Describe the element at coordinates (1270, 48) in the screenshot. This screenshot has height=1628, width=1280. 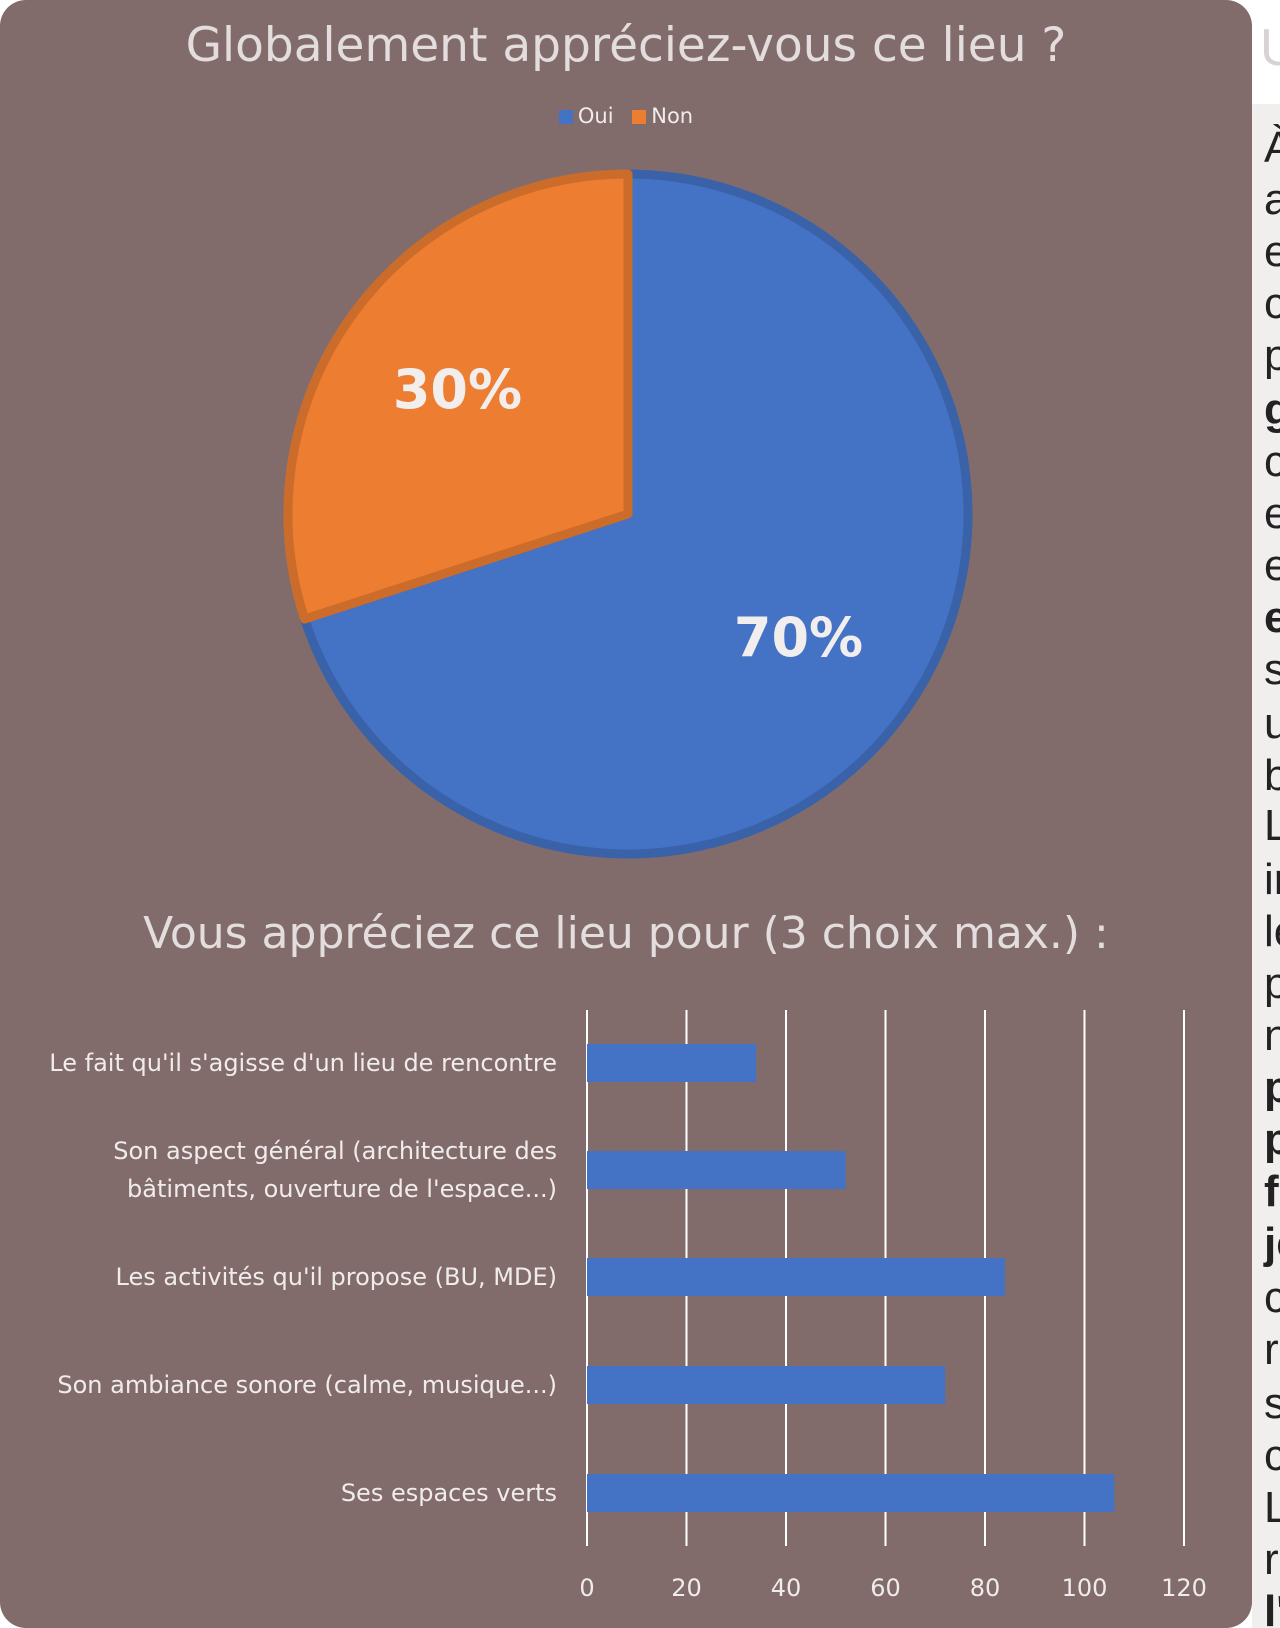
I see `article-title: U` at that location.